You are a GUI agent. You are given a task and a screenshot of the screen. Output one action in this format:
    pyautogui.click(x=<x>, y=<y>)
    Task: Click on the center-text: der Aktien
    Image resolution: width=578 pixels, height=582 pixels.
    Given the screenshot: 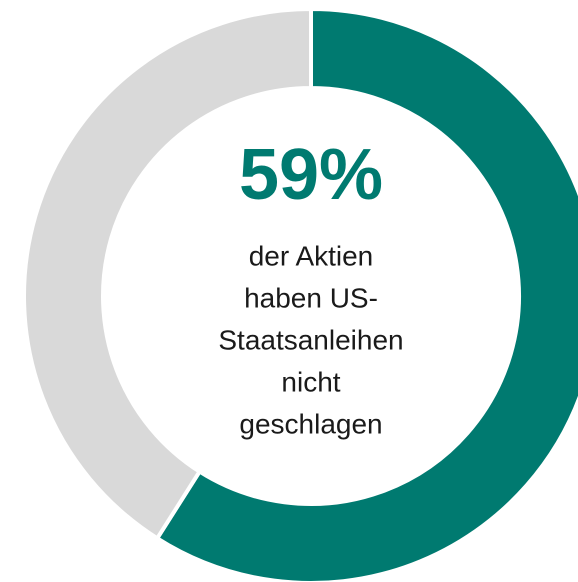 What is the action you would take?
    pyautogui.click(x=311, y=255)
    